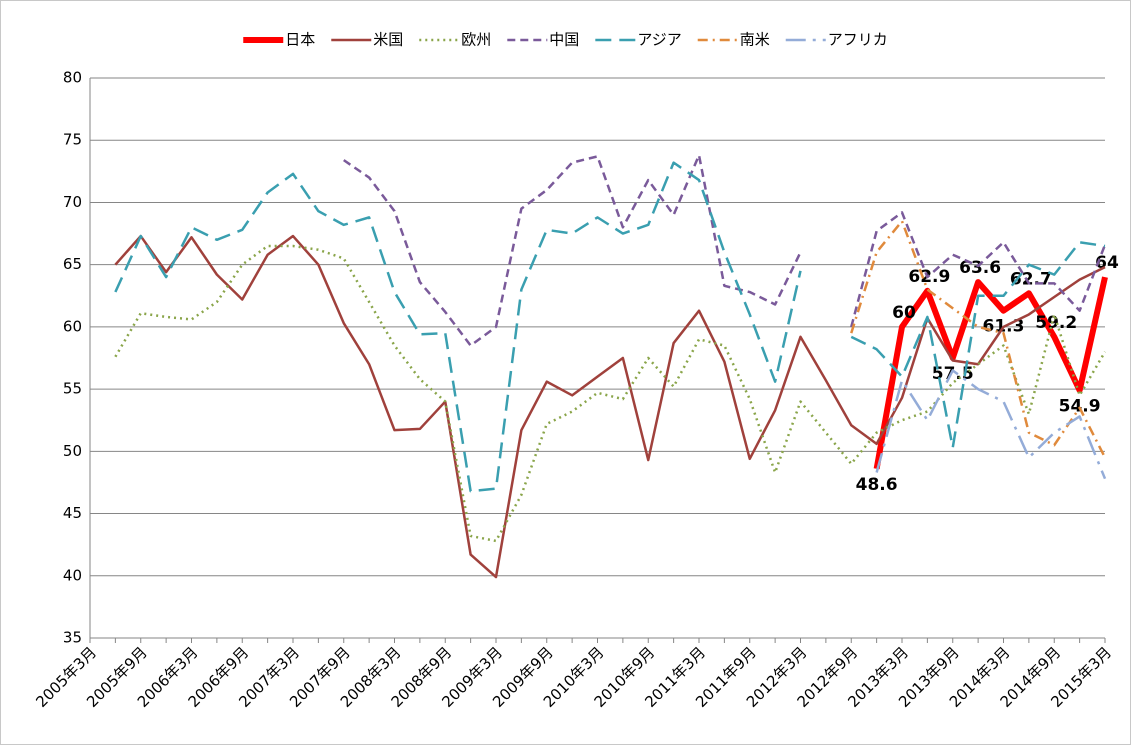 The height and width of the screenshot is (745, 1131). What do you see at coordinates (1056, 323) in the screenshot?
I see `data-label: 59.2` at bounding box center [1056, 323].